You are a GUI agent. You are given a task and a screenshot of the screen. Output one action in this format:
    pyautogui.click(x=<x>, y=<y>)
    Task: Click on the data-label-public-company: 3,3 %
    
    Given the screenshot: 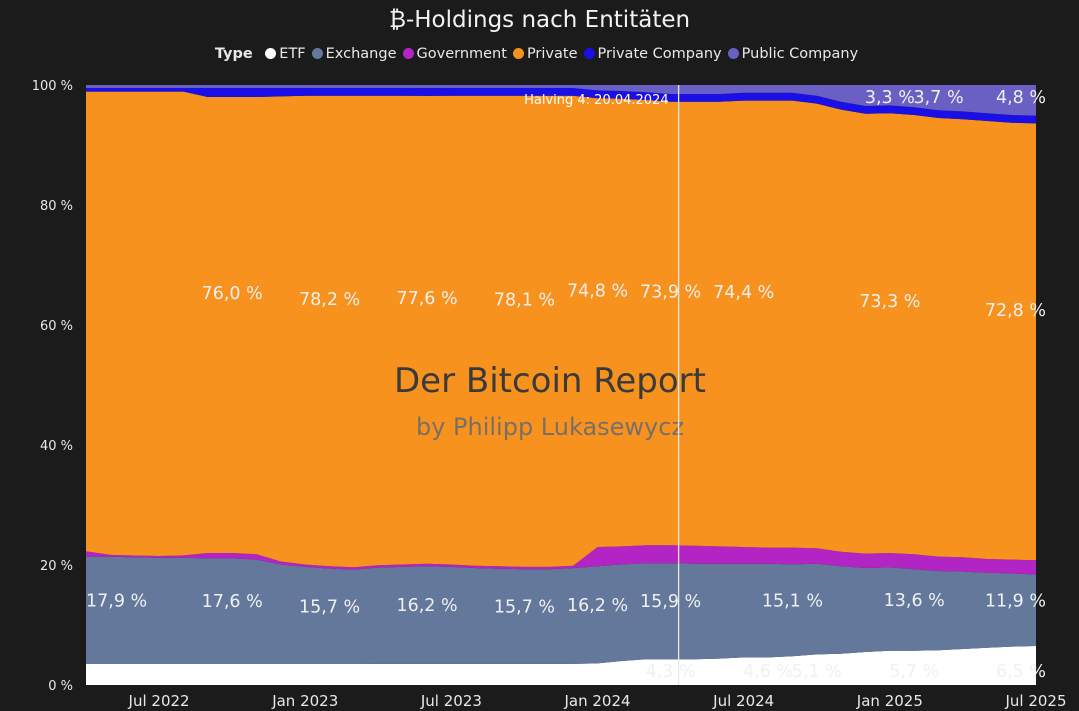 What is the action you would take?
    pyautogui.click(x=890, y=98)
    